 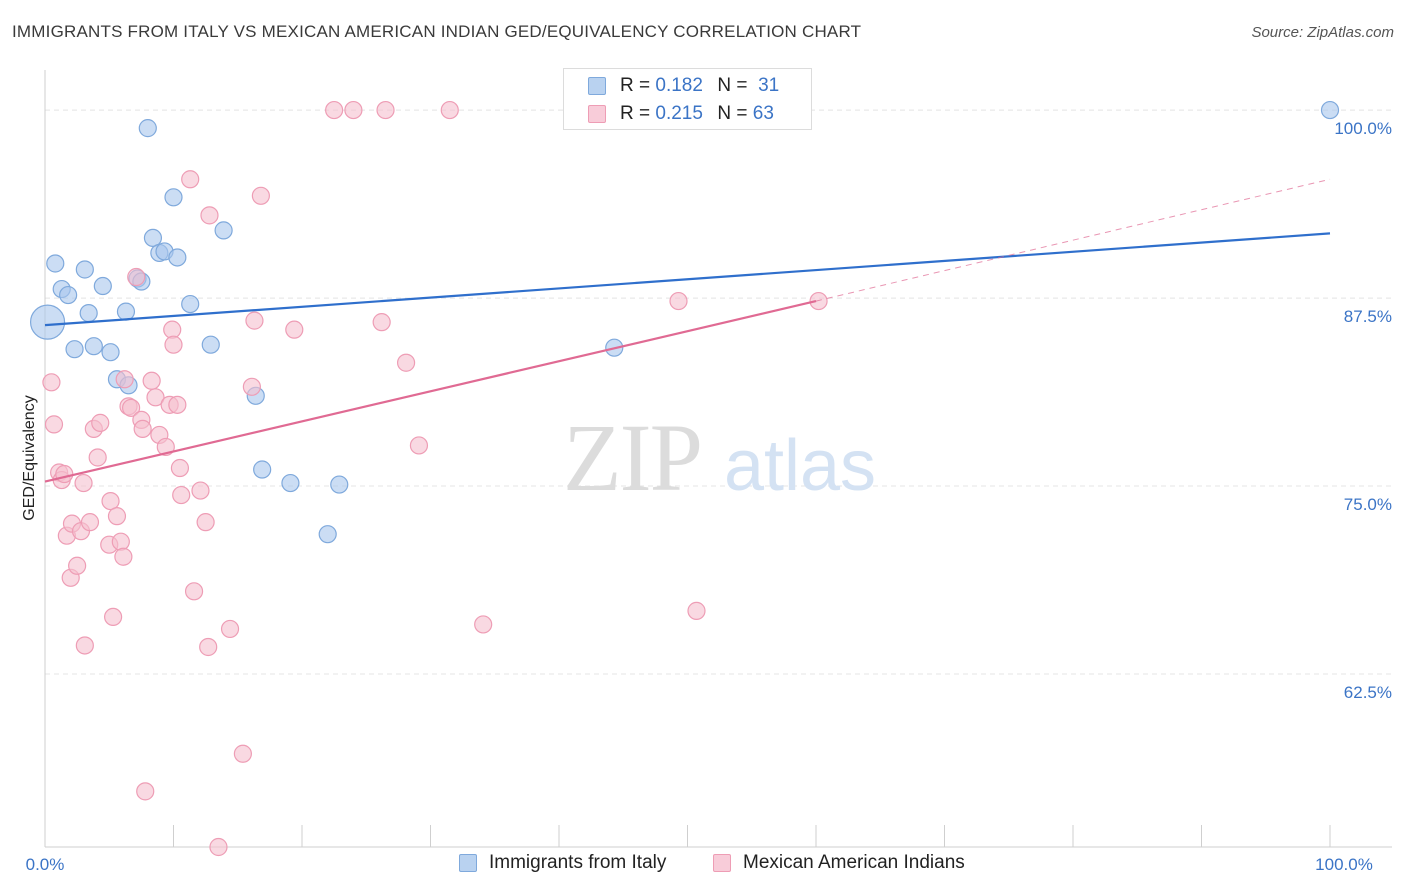 What do you see at coordinates (719, 457) in the screenshot?
I see `watermark: ZIP atlas` at bounding box center [719, 457].